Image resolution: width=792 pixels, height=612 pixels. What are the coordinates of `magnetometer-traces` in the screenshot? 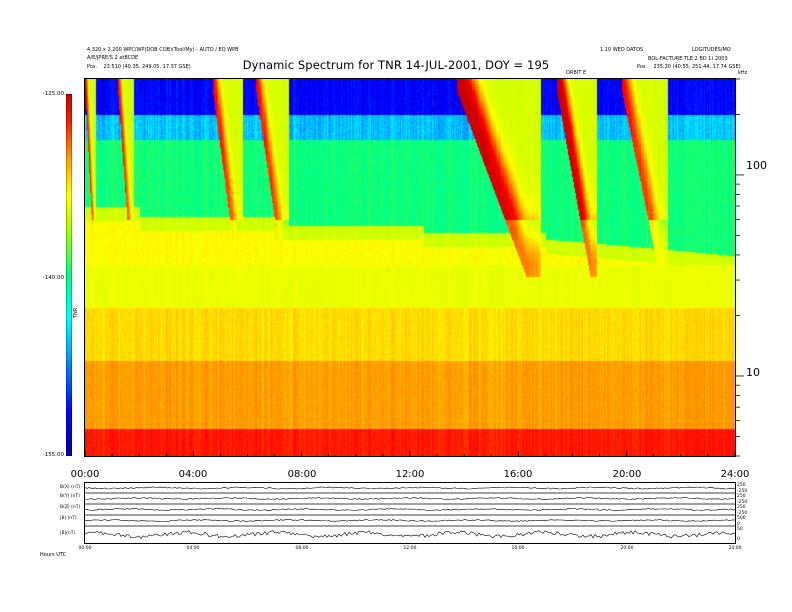 It's located at (410, 512).